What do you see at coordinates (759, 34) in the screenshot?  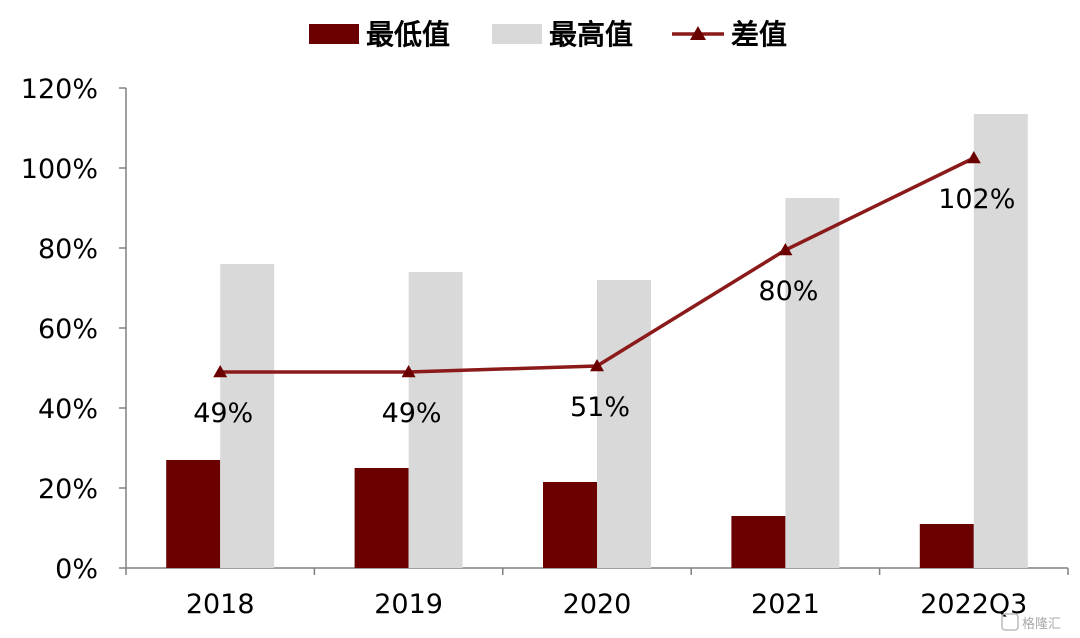 I see `legend-label-diff: 差值` at bounding box center [759, 34].